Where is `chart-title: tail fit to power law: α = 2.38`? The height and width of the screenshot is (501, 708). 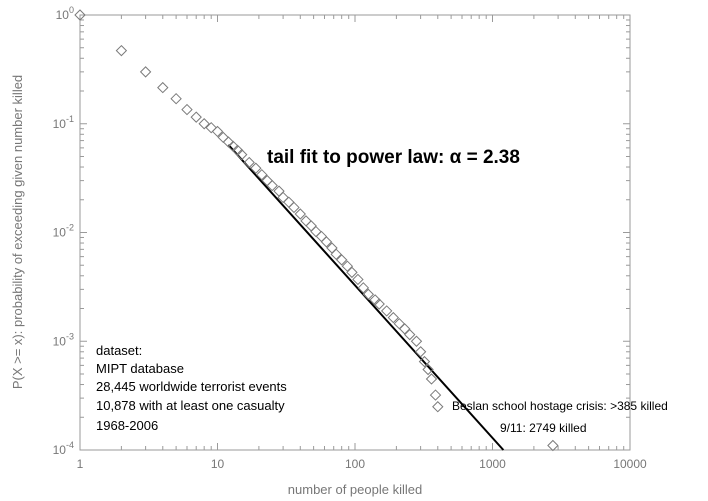
chart-title: tail fit to power law: α = 2.38 is located at coordinates (393, 157).